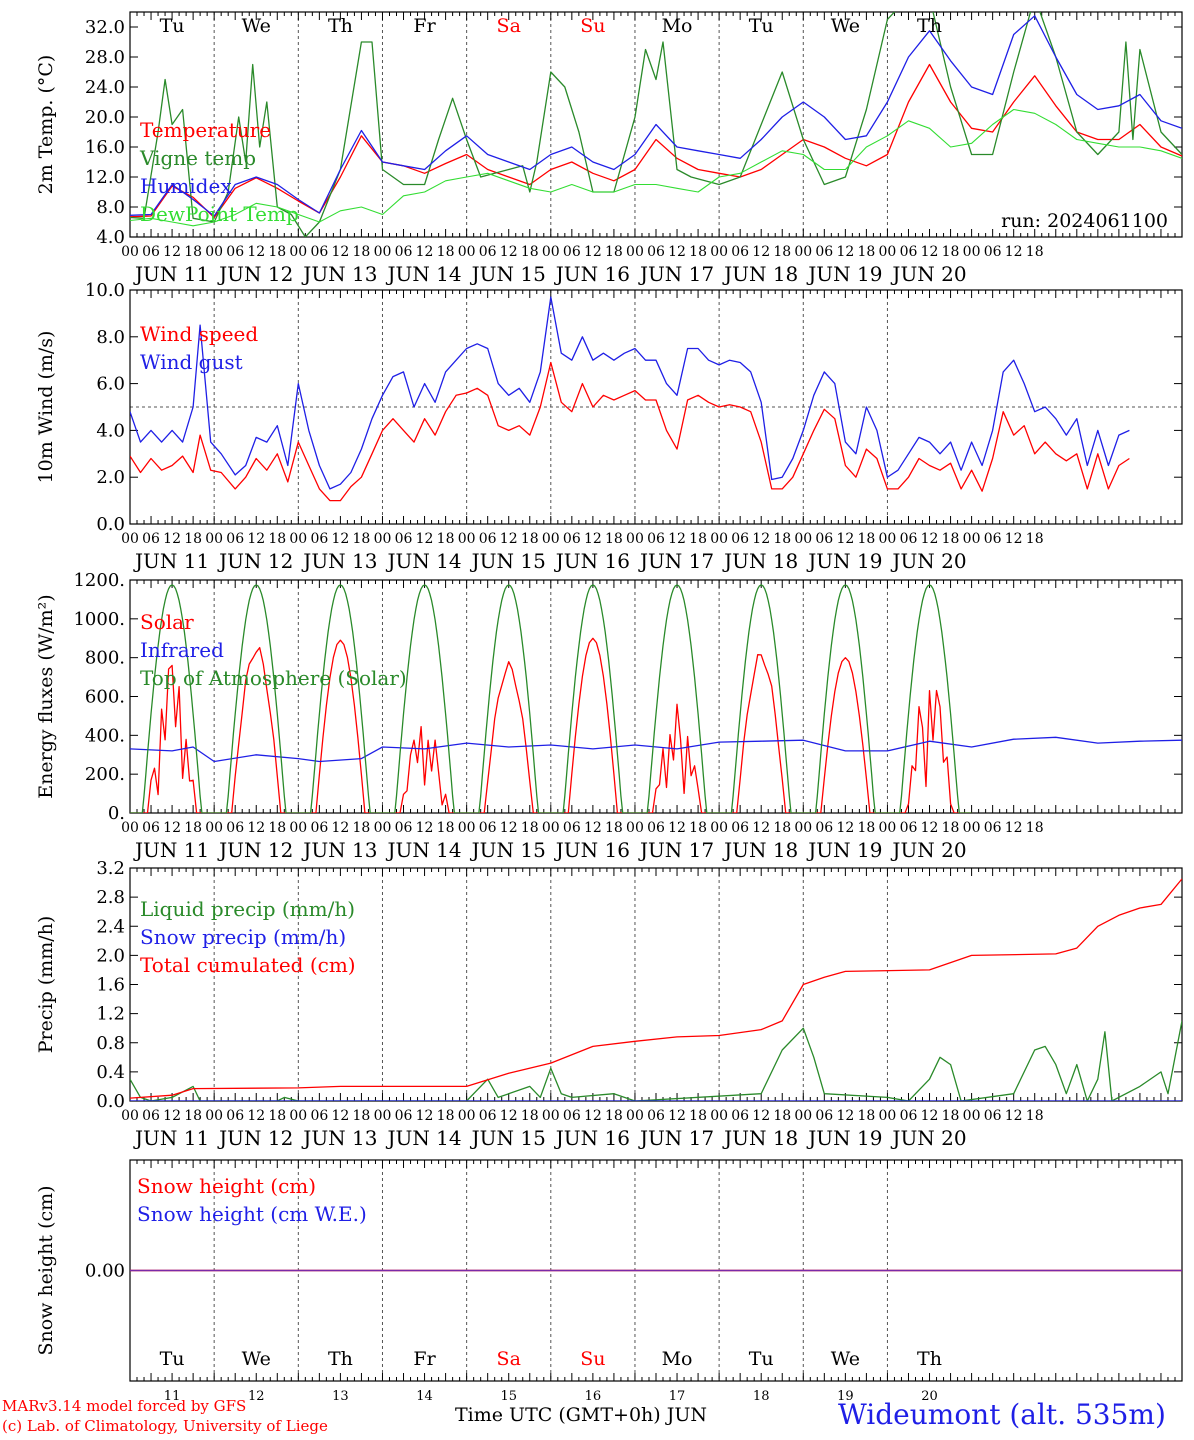 This screenshot has height=1440, width=1194. Describe the element at coordinates (247, 909) in the screenshot. I see `legend-entry: Liquid precip (mm/h)` at that location.